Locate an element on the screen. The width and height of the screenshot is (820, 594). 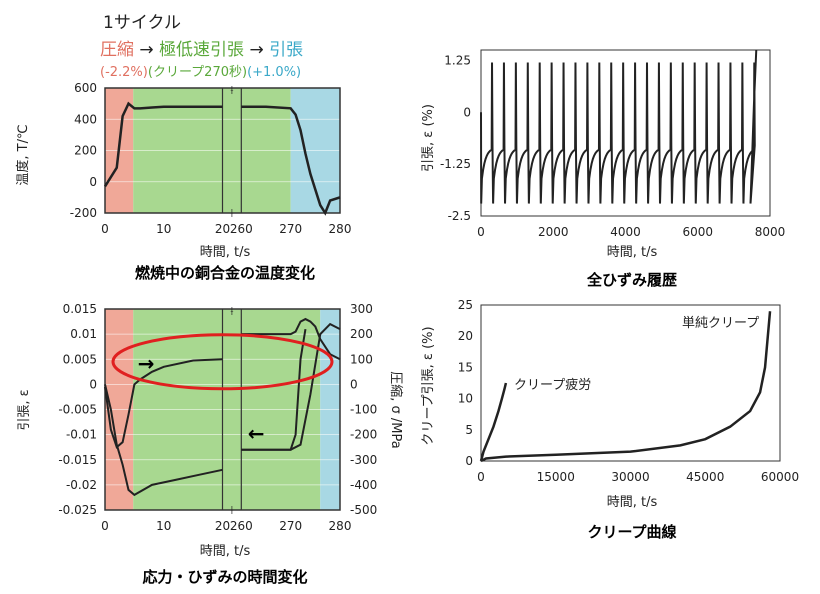
y-tick-label: -200 is located at coordinates (83, 213).